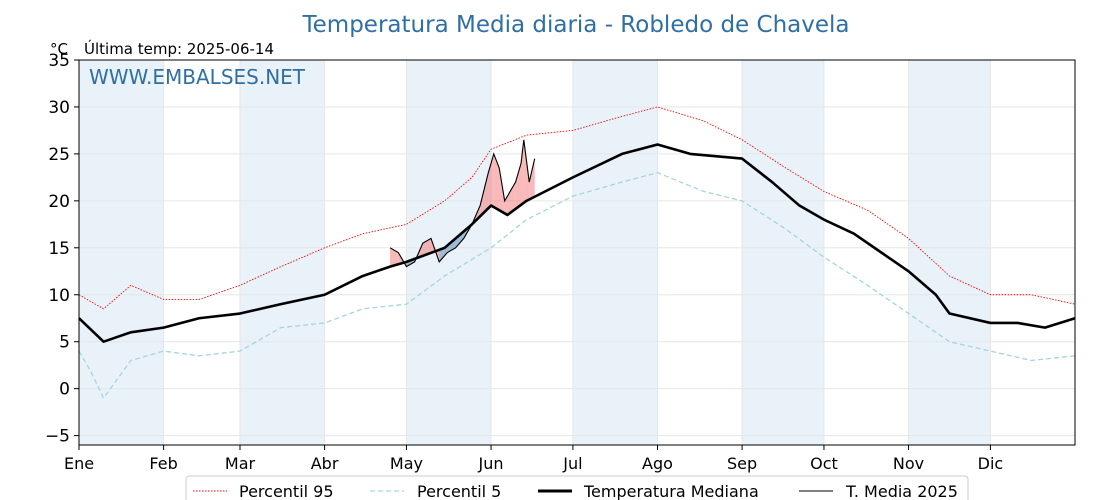 This screenshot has height=500, width=1120. I want to click on y-tick-label: 35, so click(59, 61).